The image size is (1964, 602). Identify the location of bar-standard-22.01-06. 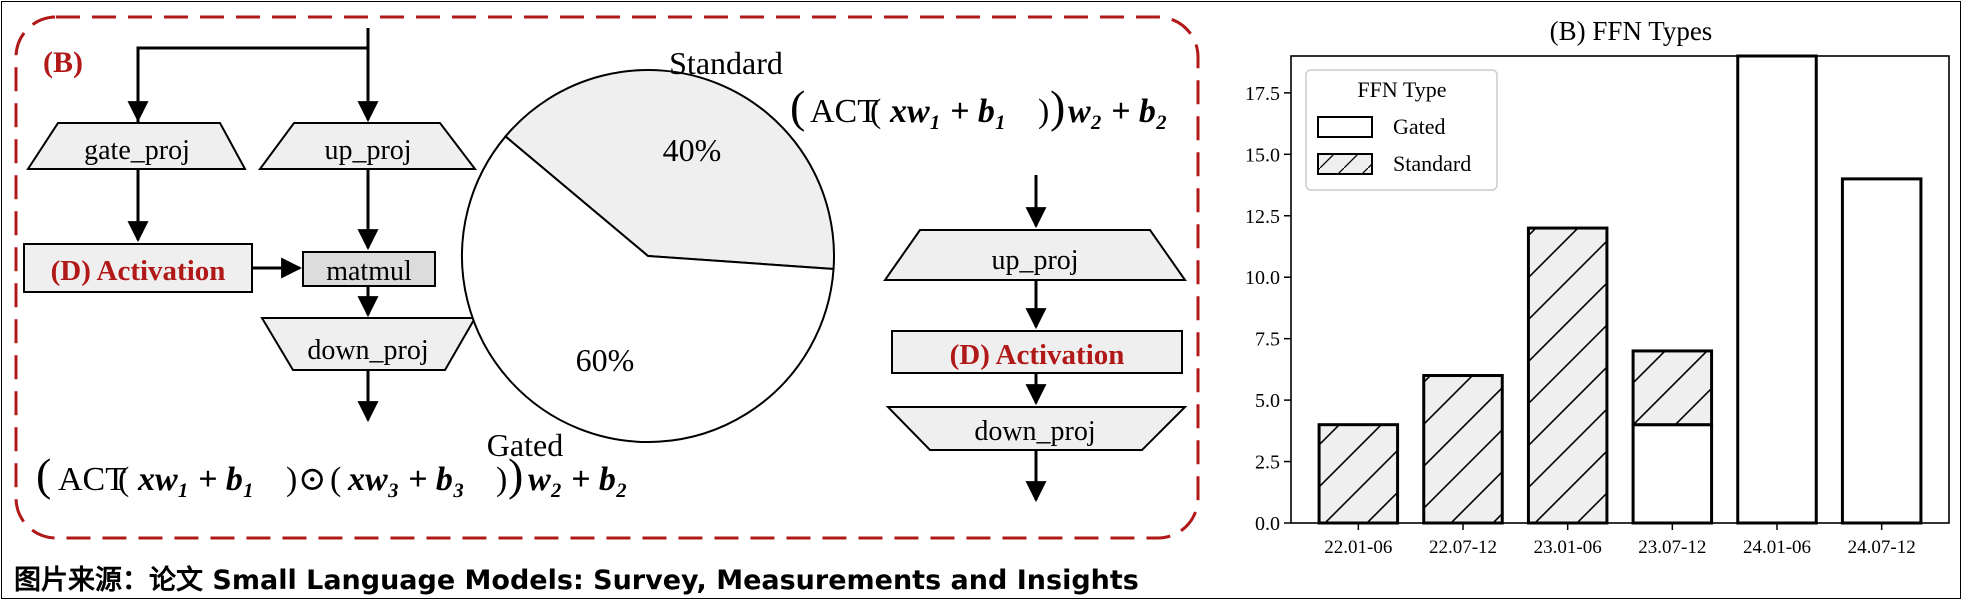
(1358, 474).